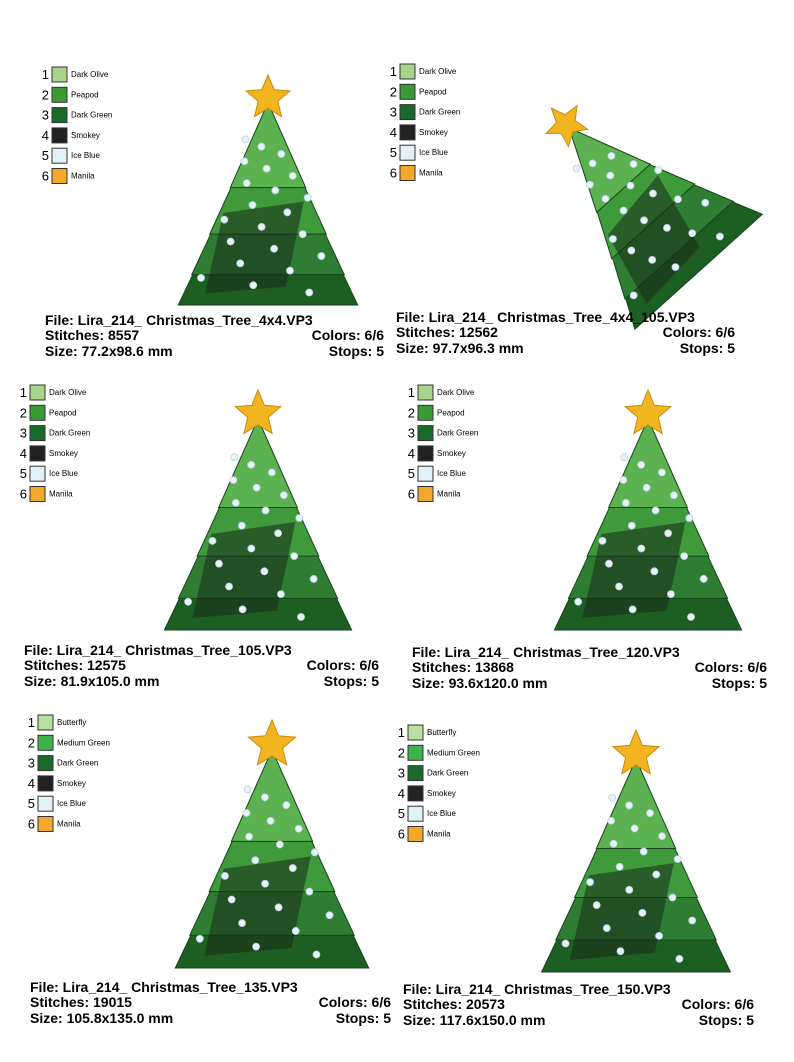 The width and height of the screenshot is (794, 1062). I want to click on thread-name: Medium Green, so click(453, 752).